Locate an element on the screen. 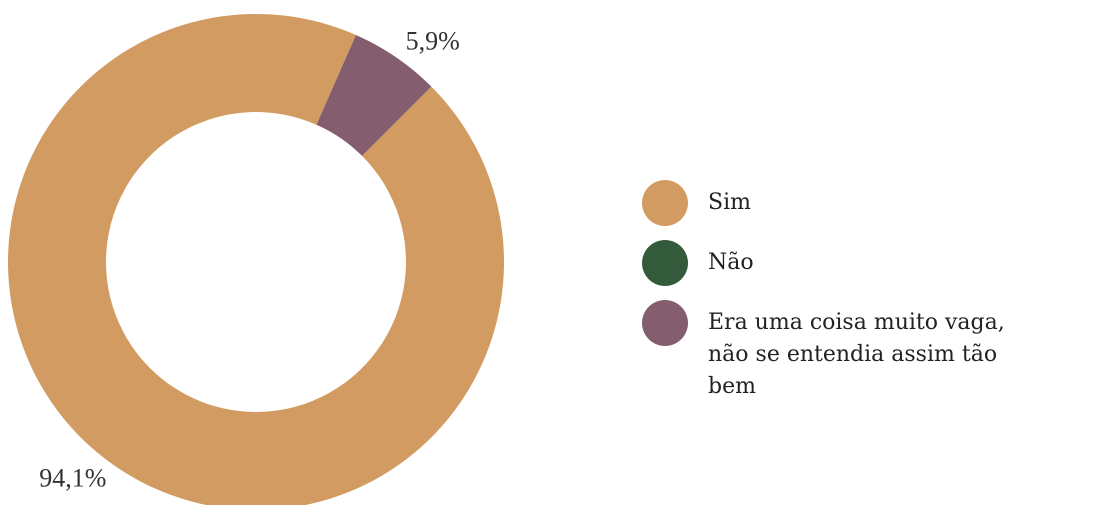 The width and height of the screenshot is (1111, 505). value-label: 94,1% is located at coordinates (72, 478).